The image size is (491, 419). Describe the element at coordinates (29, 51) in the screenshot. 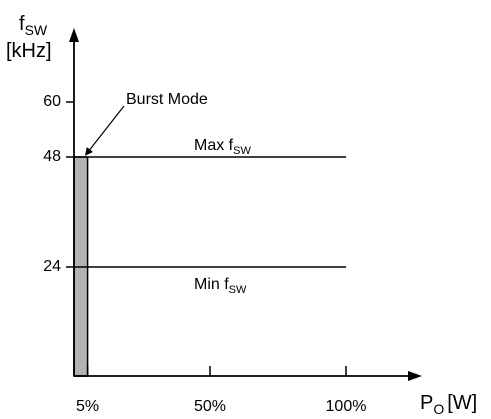

I see `y-axis-title-unit: [kHz]` at that location.